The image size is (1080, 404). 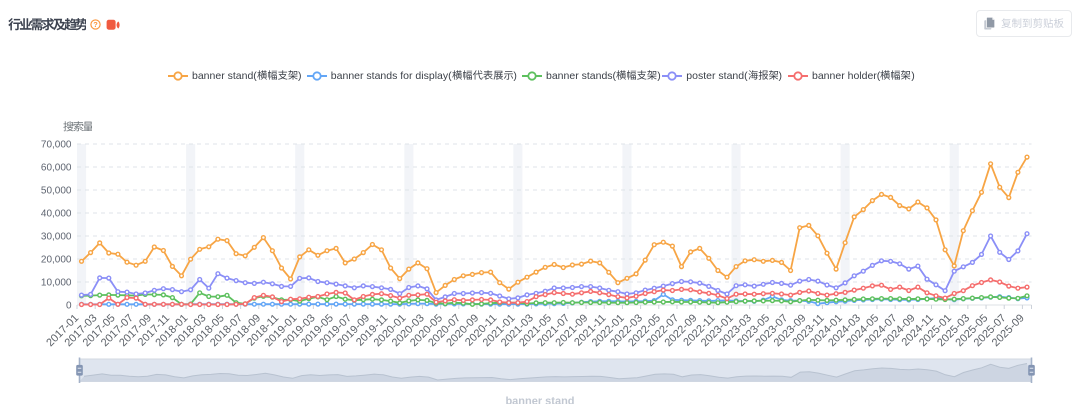 I want to click on svg-text: 0, so click(x=69, y=306).